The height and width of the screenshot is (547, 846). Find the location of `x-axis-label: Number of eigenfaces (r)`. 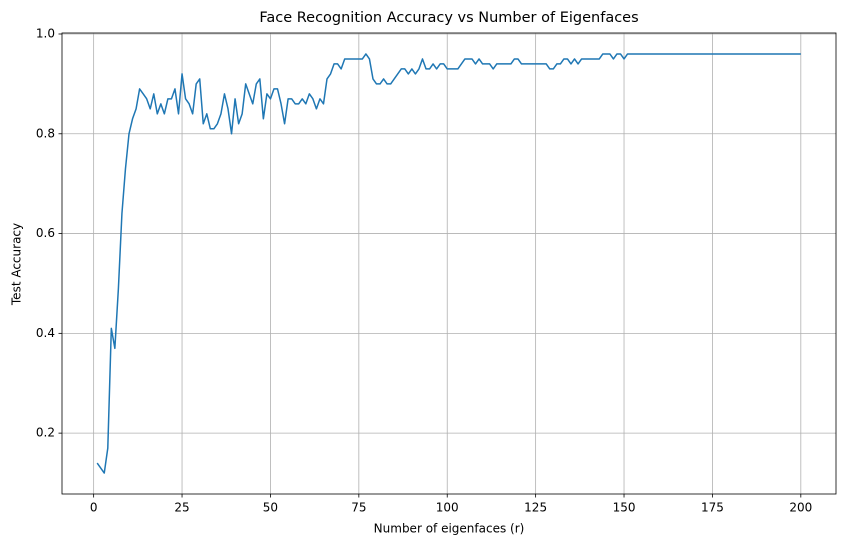

x-axis-label: Number of eigenfaces (r) is located at coordinates (449, 529).